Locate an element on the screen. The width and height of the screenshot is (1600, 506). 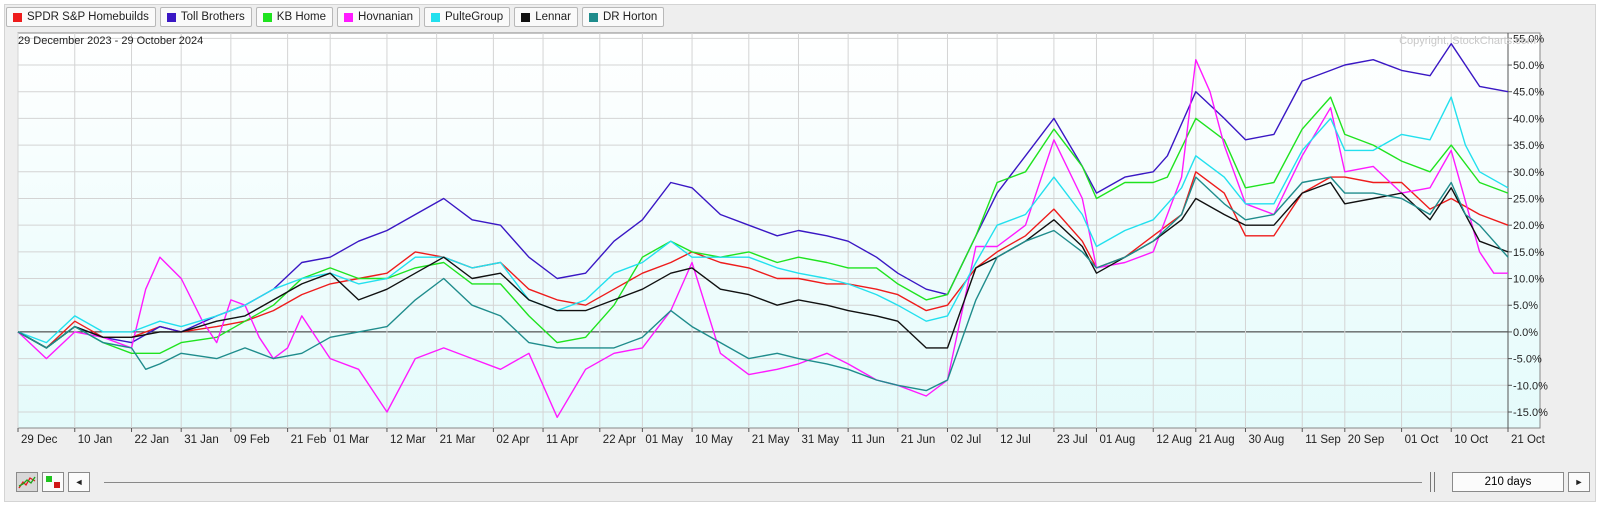
legend-item: Hovnanian is located at coordinates (378, 17).